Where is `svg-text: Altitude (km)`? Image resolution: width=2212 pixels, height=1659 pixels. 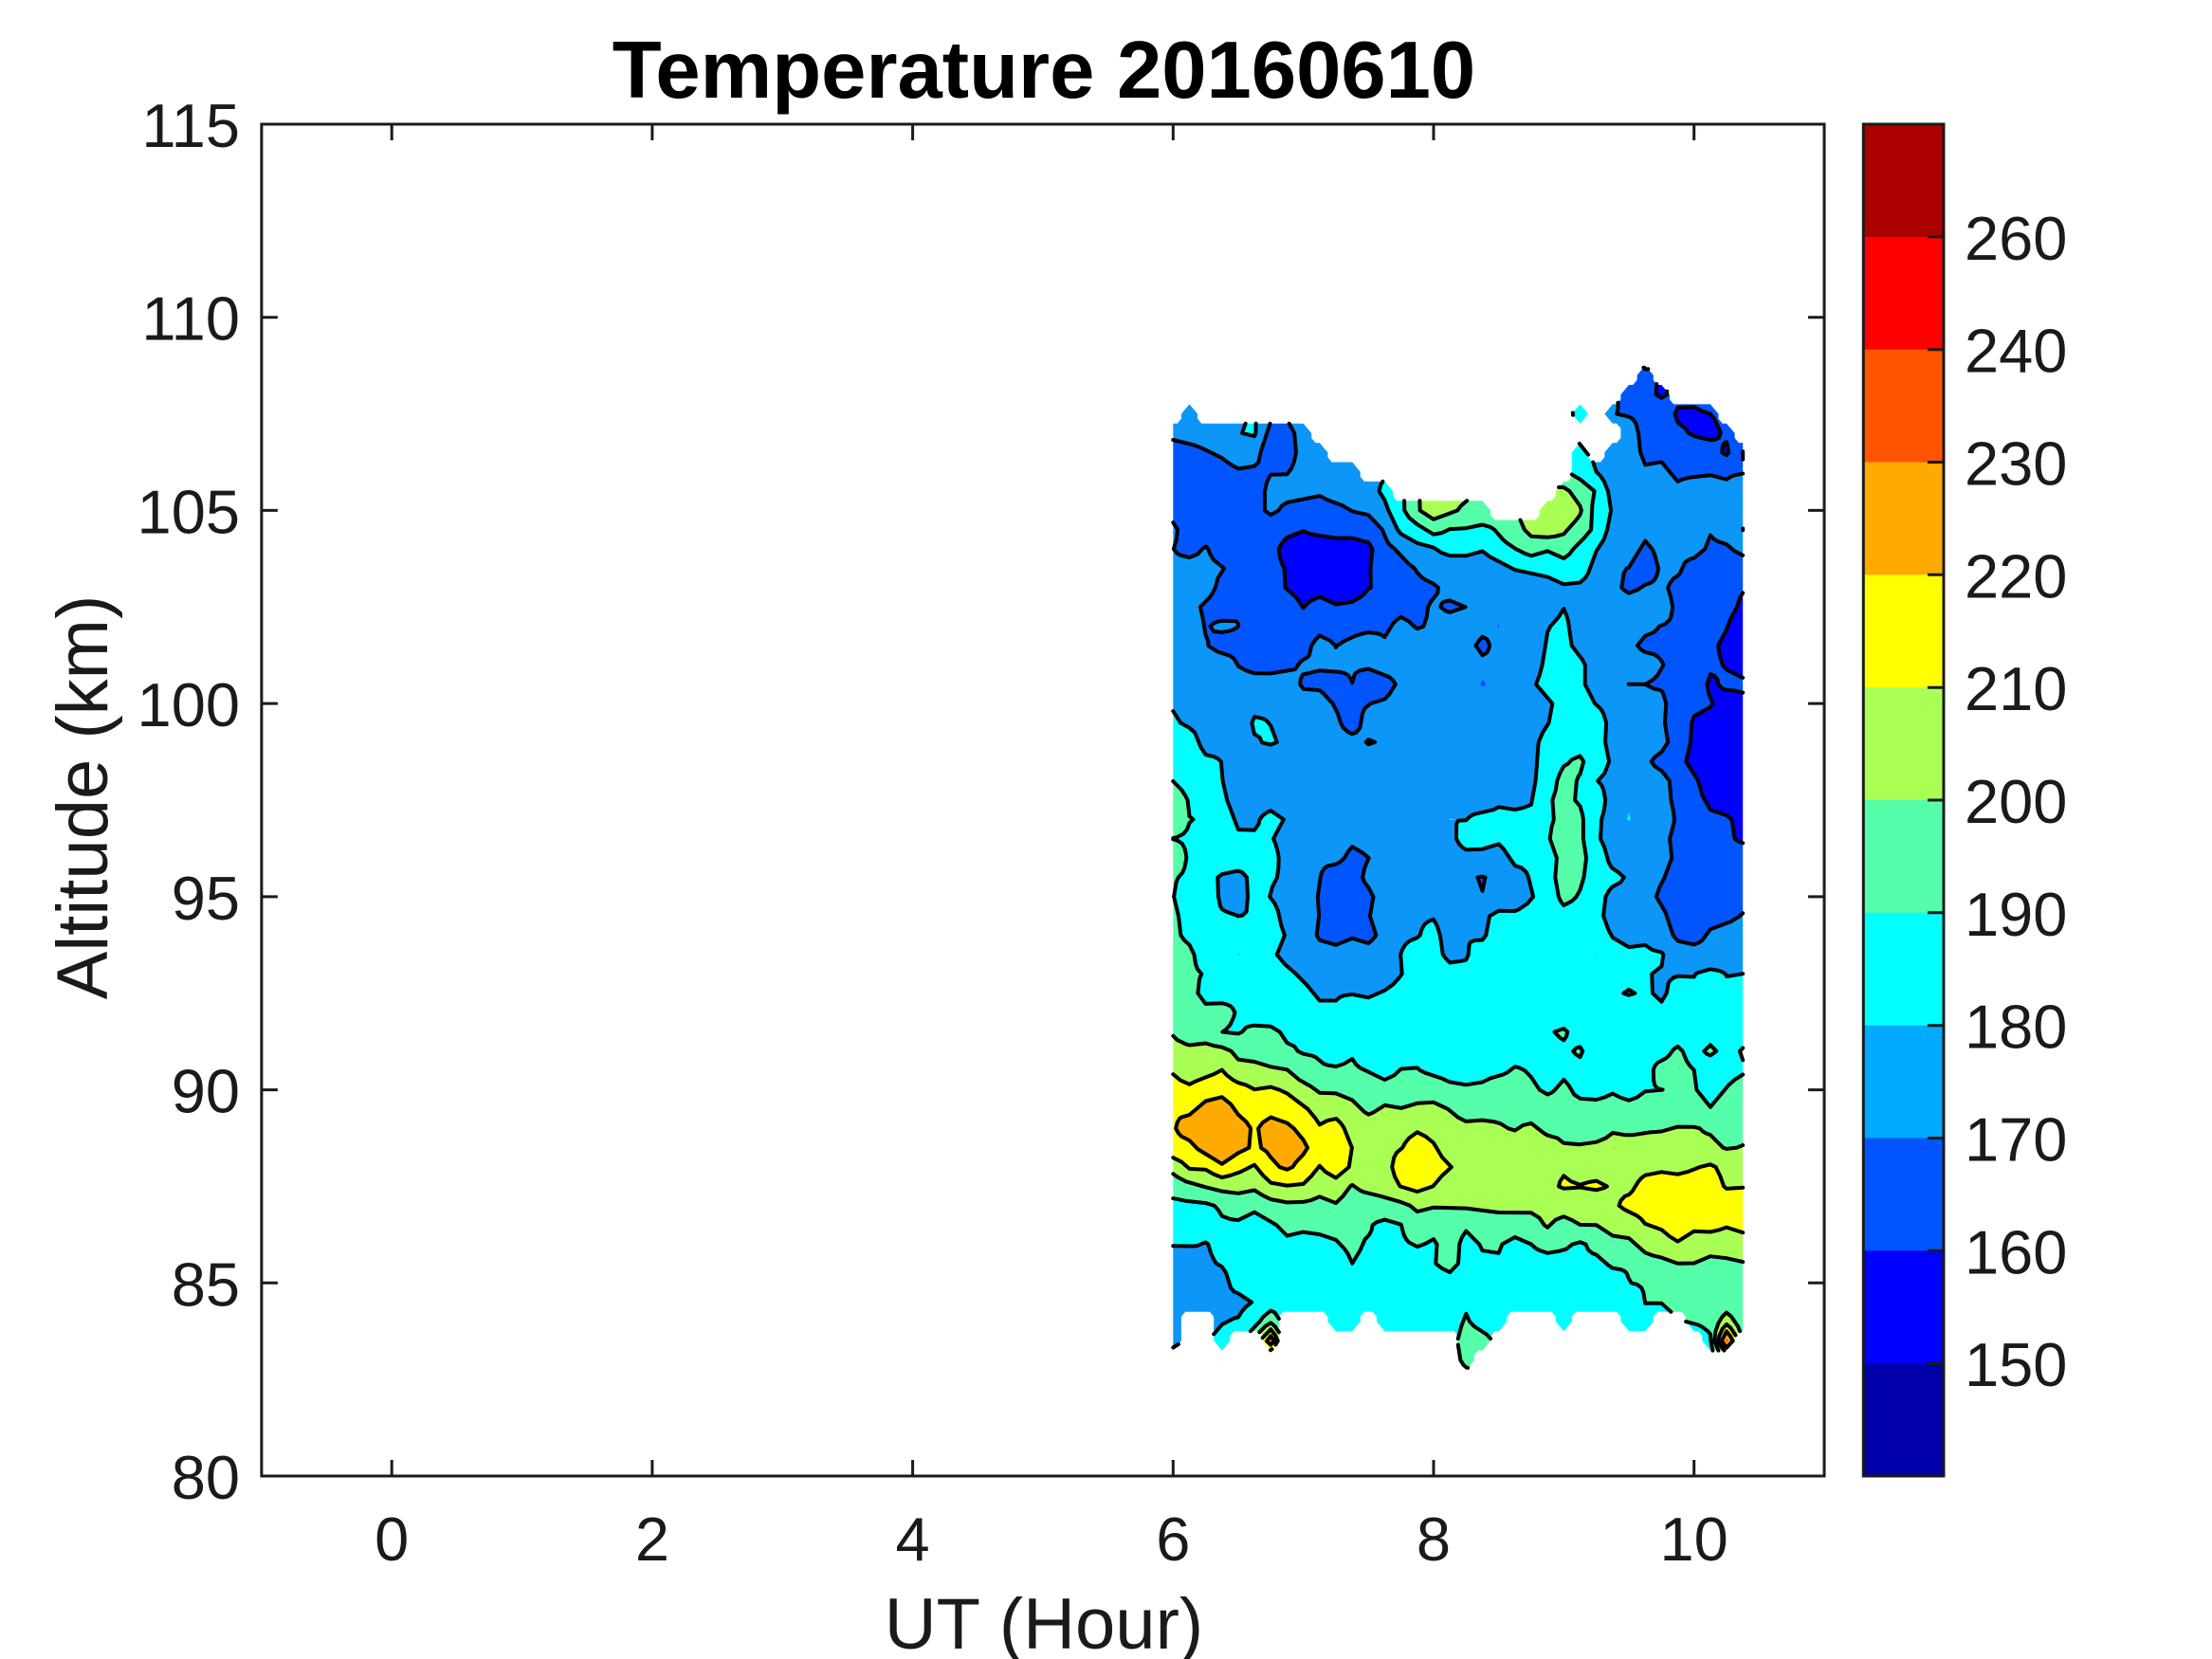
svg-text: Altitude (km) is located at coordinates (83, 797).